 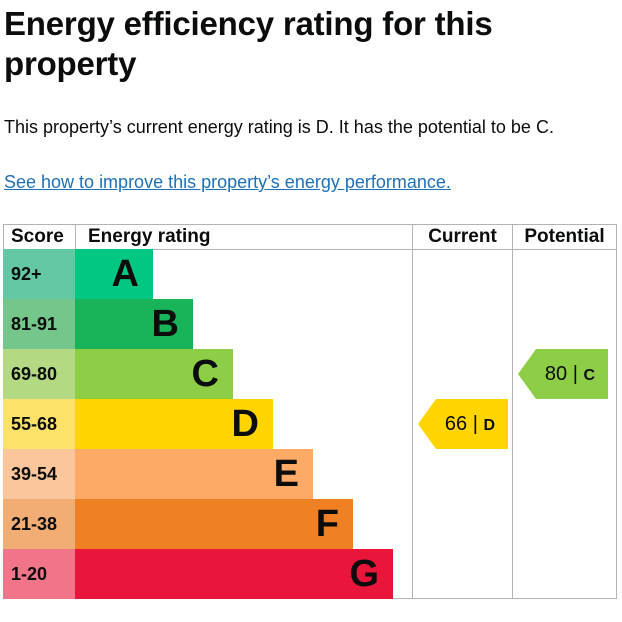 What do you see at coordinates (214, 524) in the screenshot?
I see `band-bar-f: F` at bounding box center [214, 524].